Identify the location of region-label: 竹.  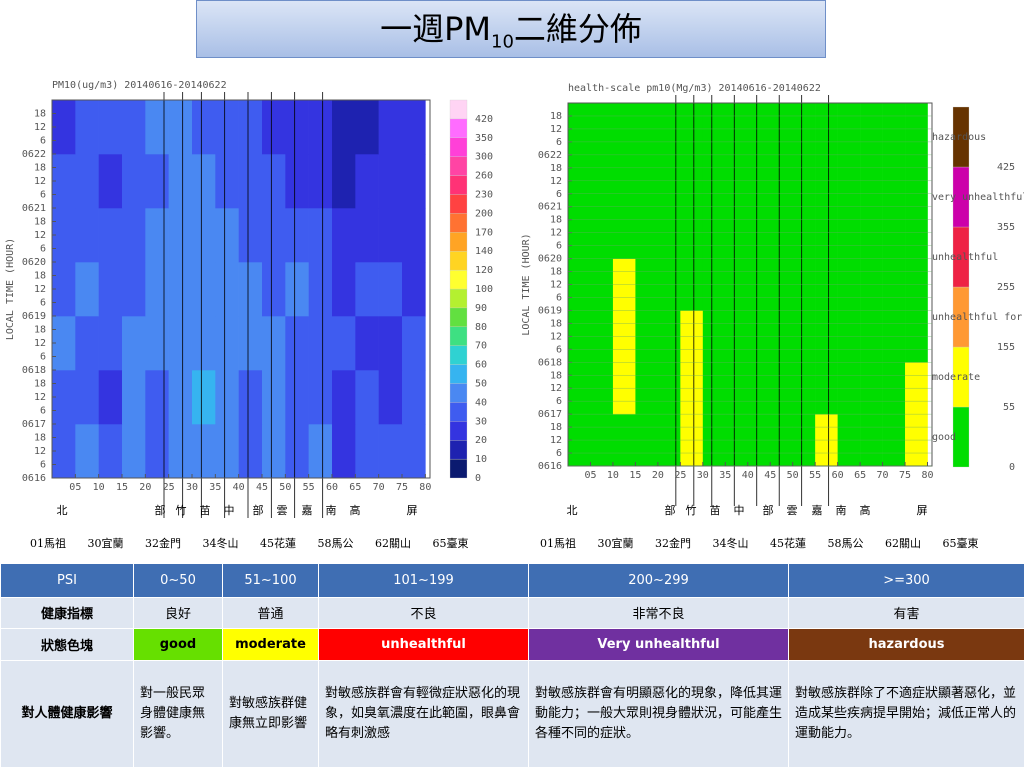
(691, 510).